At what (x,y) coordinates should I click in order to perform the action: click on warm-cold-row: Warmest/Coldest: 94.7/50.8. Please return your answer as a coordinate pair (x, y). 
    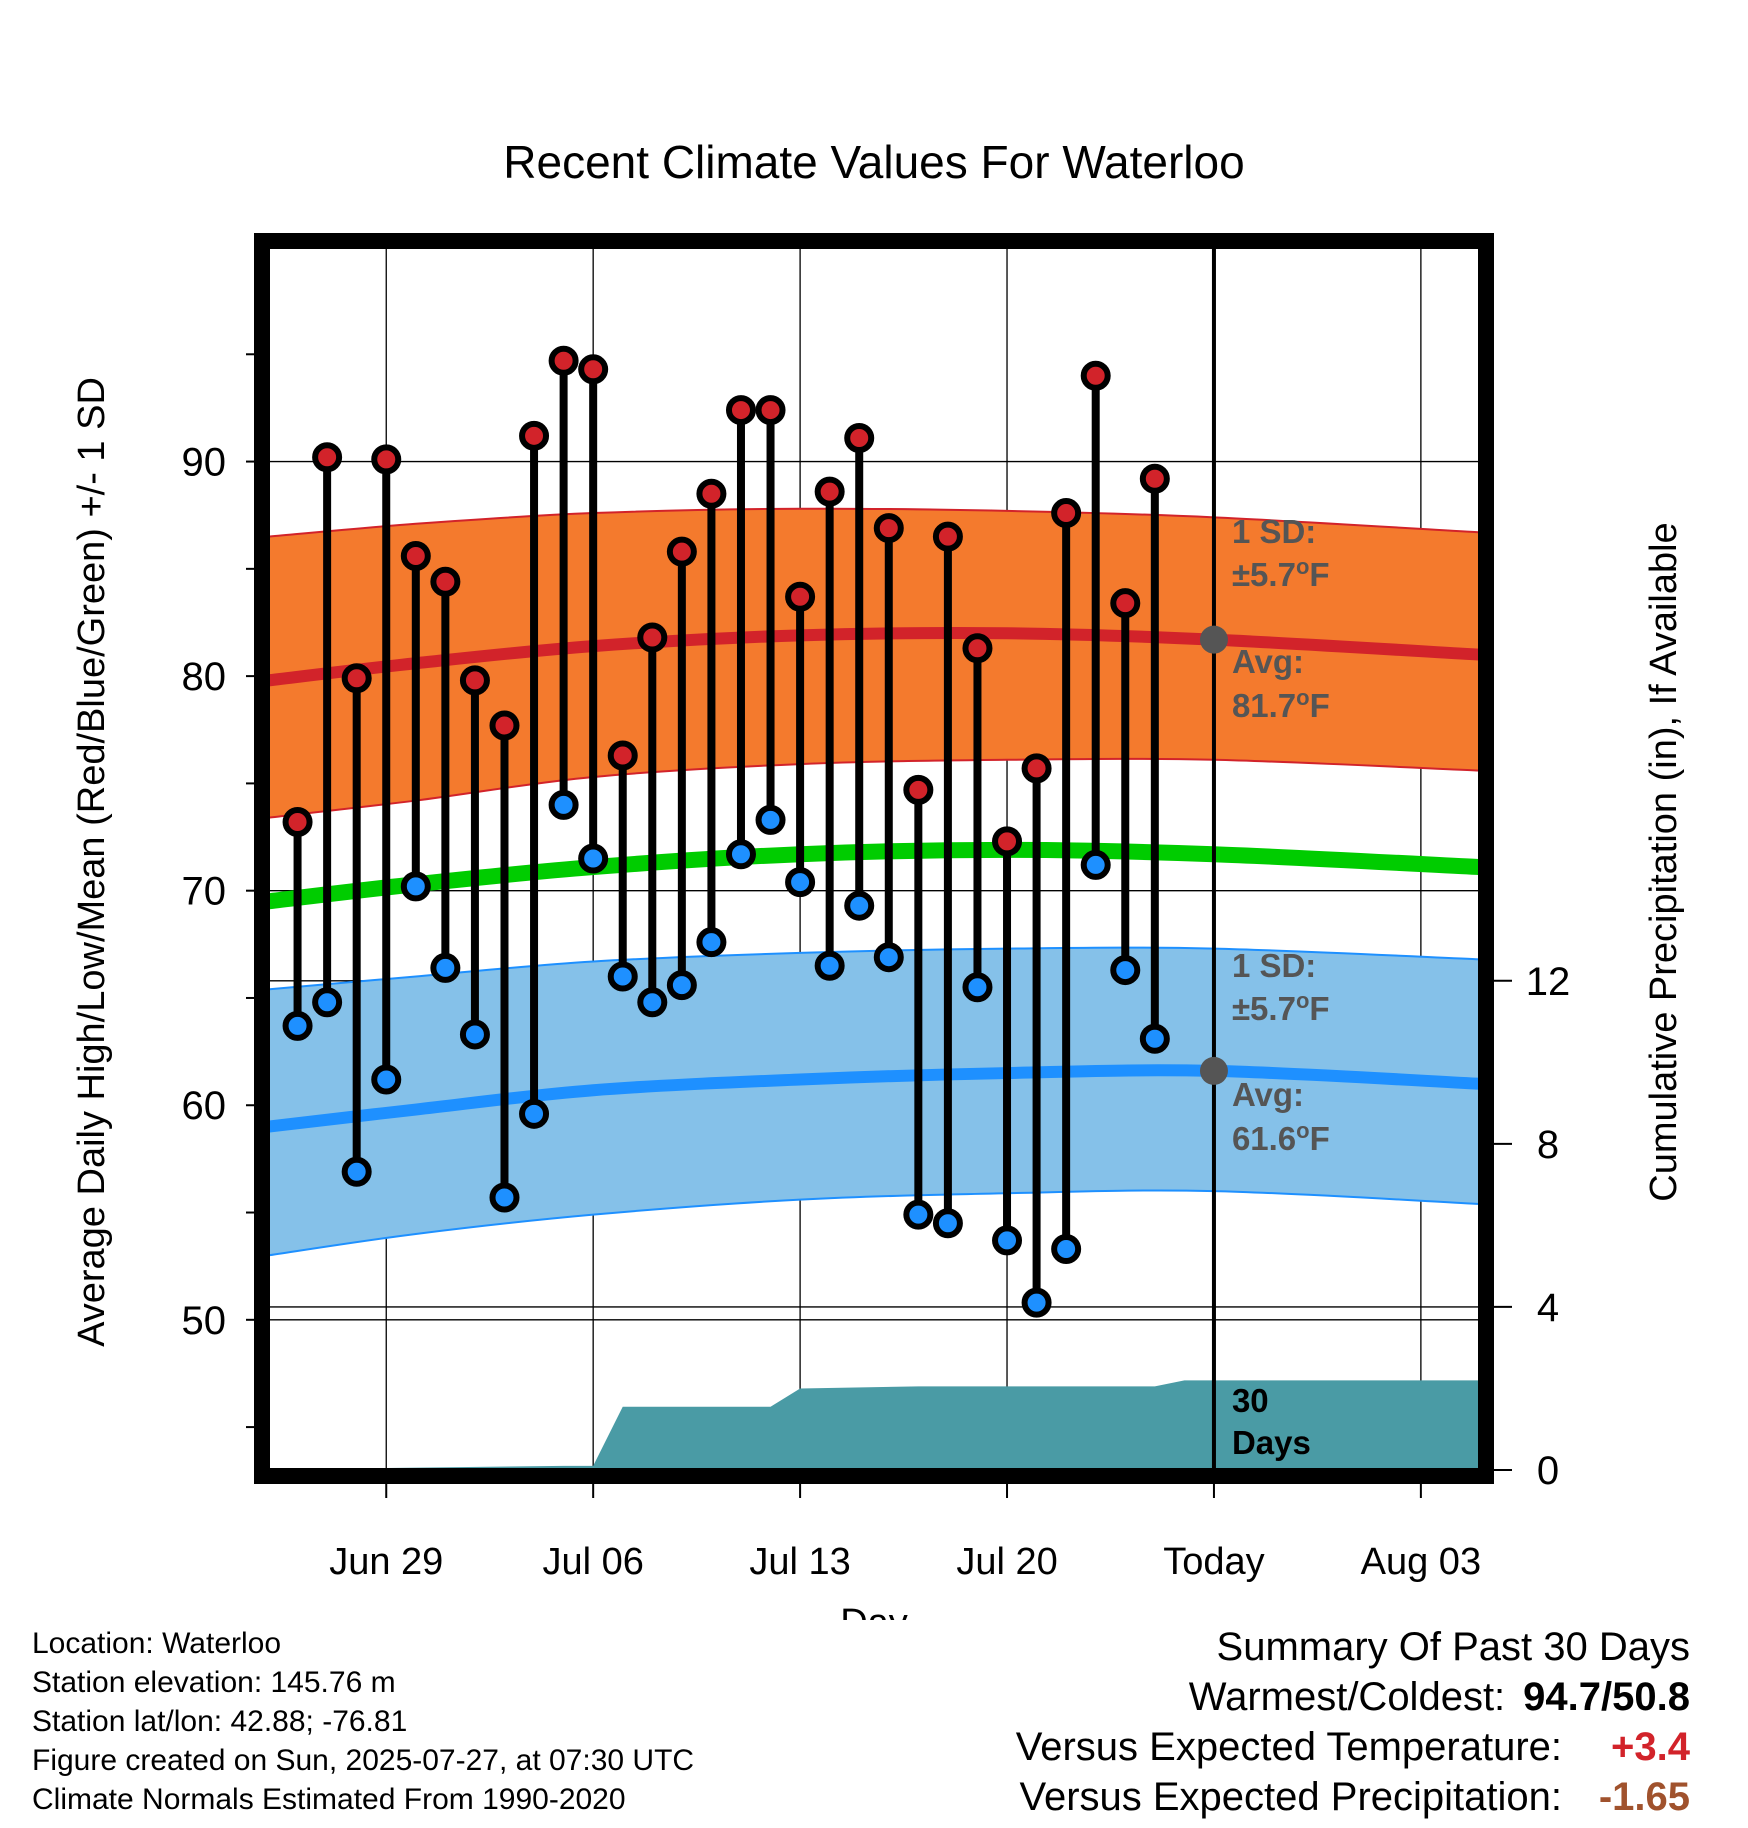
    Looking at the image, I should click on (1353, 1697).